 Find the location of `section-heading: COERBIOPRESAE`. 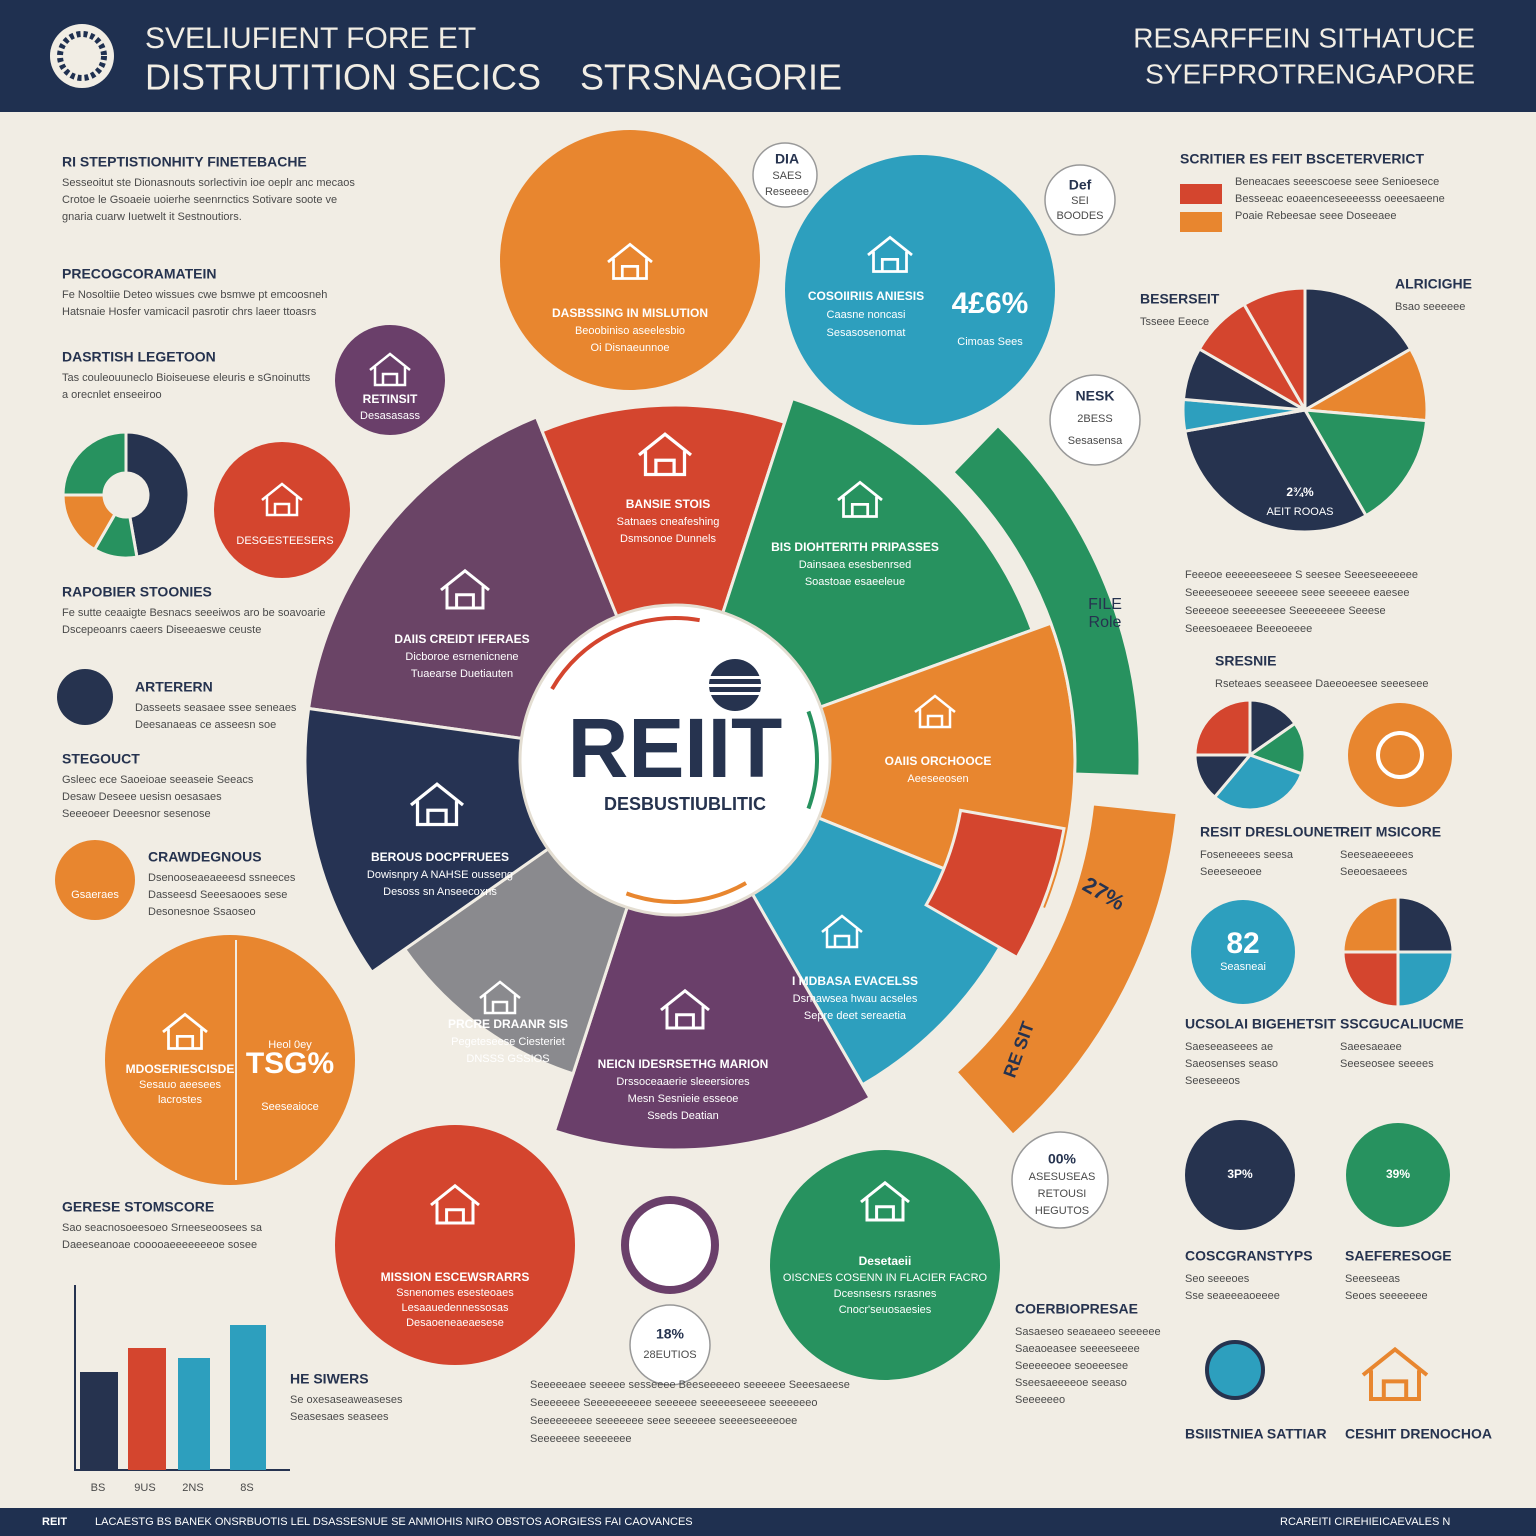

section-heading: COERBIOPRESAE is located at coordinates (1076, 1309).